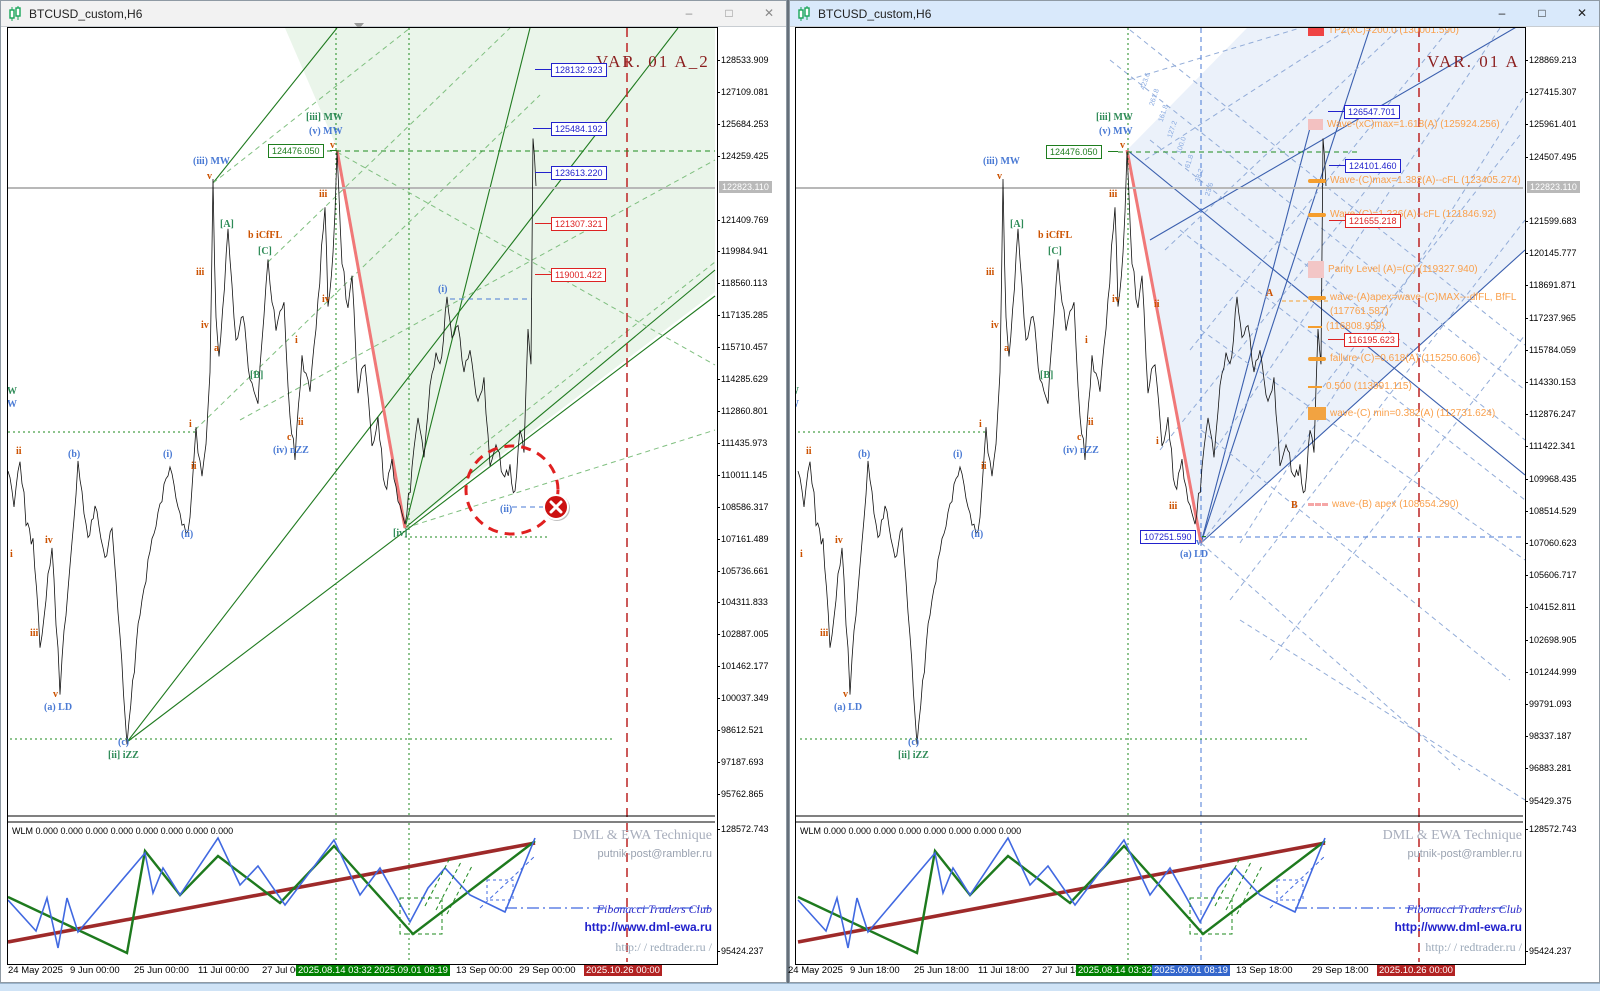 This screenshot has height=991, width=1600. Describe the element at coordinates (743, 698) in the screenshot. I see `price-tick: 100037.349` at that location.